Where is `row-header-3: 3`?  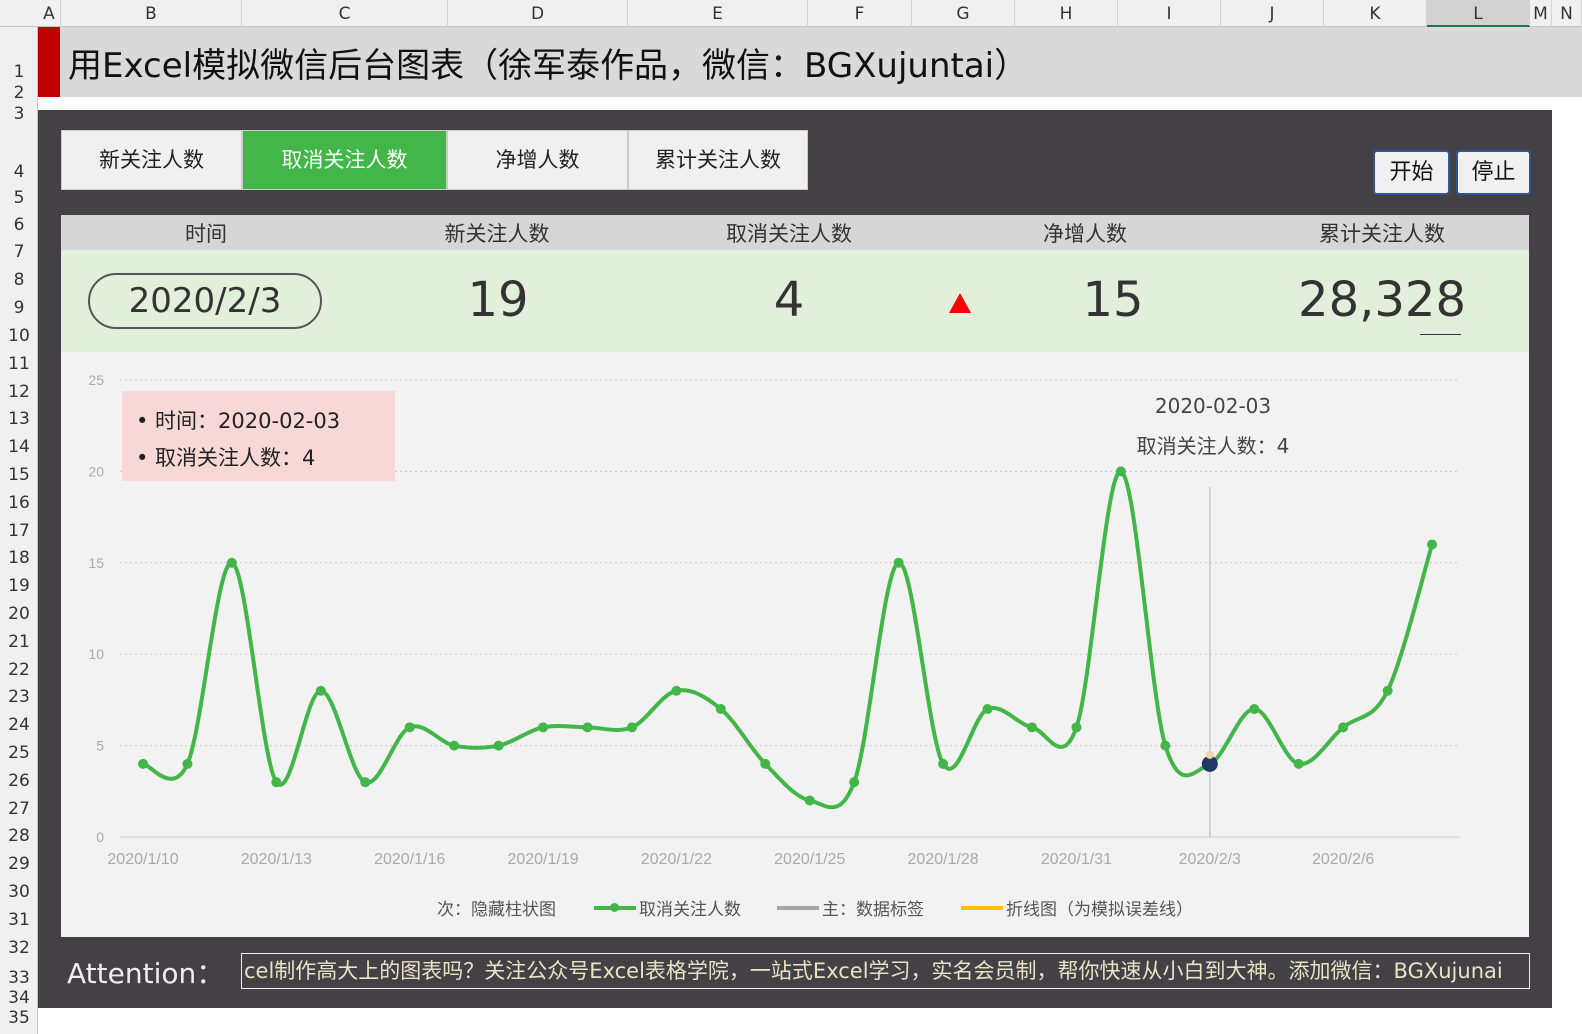
row-header-3: 3 is located at coordinates (19, 114).